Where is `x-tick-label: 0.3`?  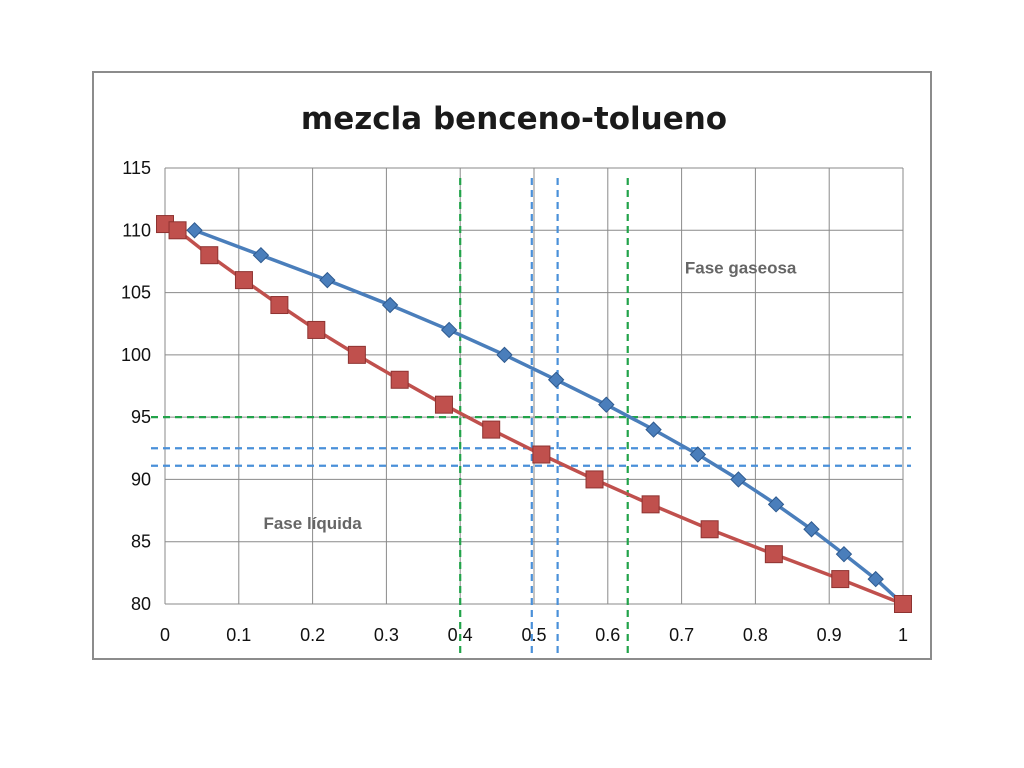 x-tick-label: 0.3 is located at coordinates (386, 635).